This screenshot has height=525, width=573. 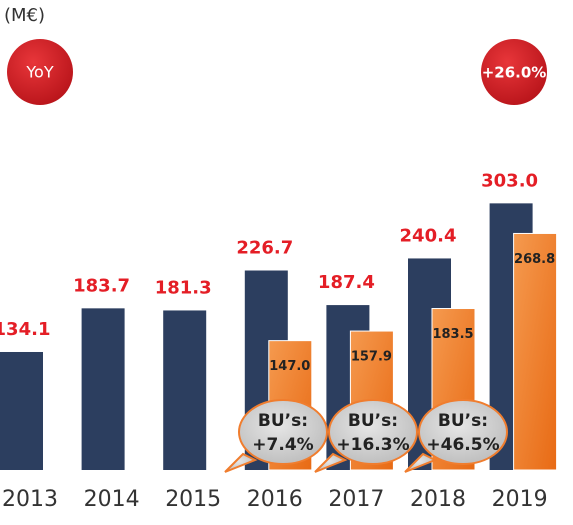 I want to click on x-tick-label: 2014, so click(x=112, y=499).